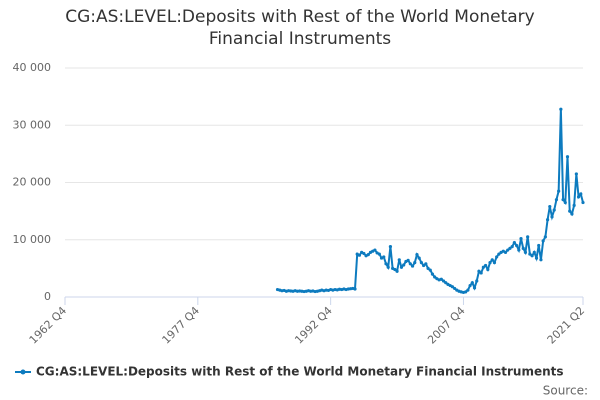  I want to click on legend-marker, so click(23, 372).